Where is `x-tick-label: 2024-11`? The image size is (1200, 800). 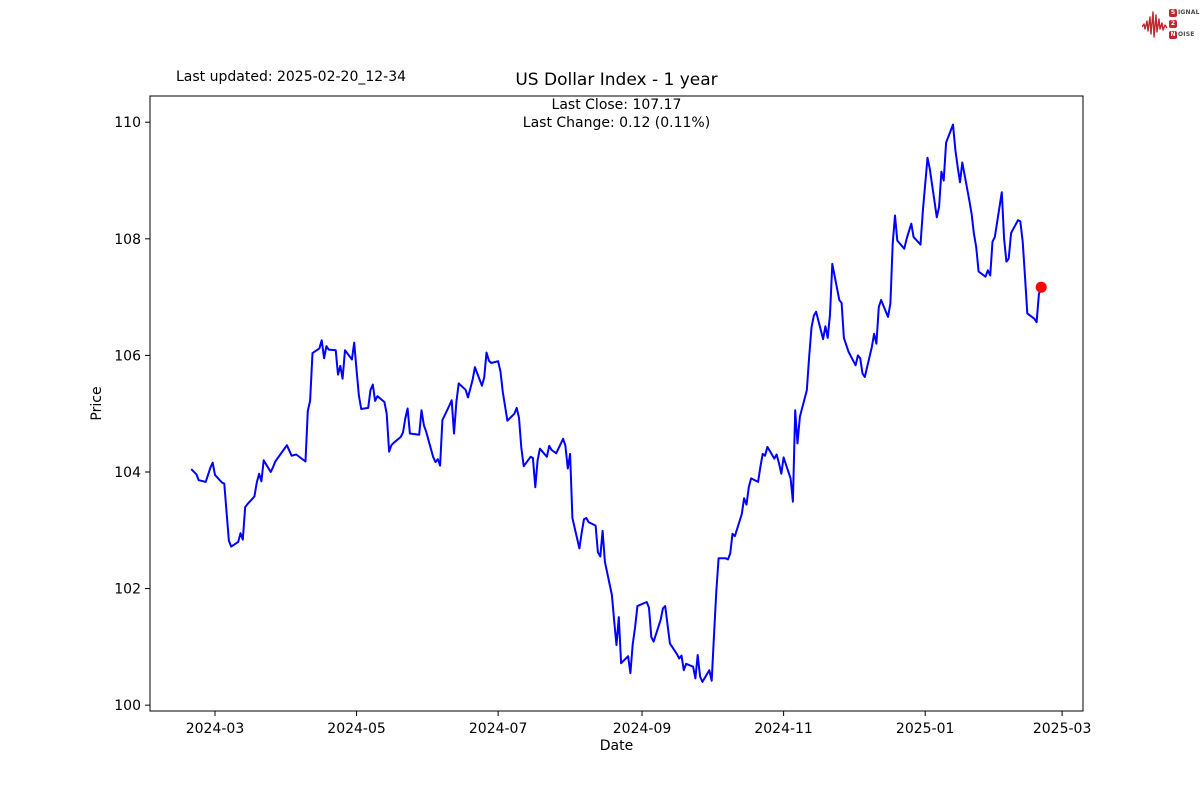
x-tick-label: 2024-11 is located at coordinates (783, 729).